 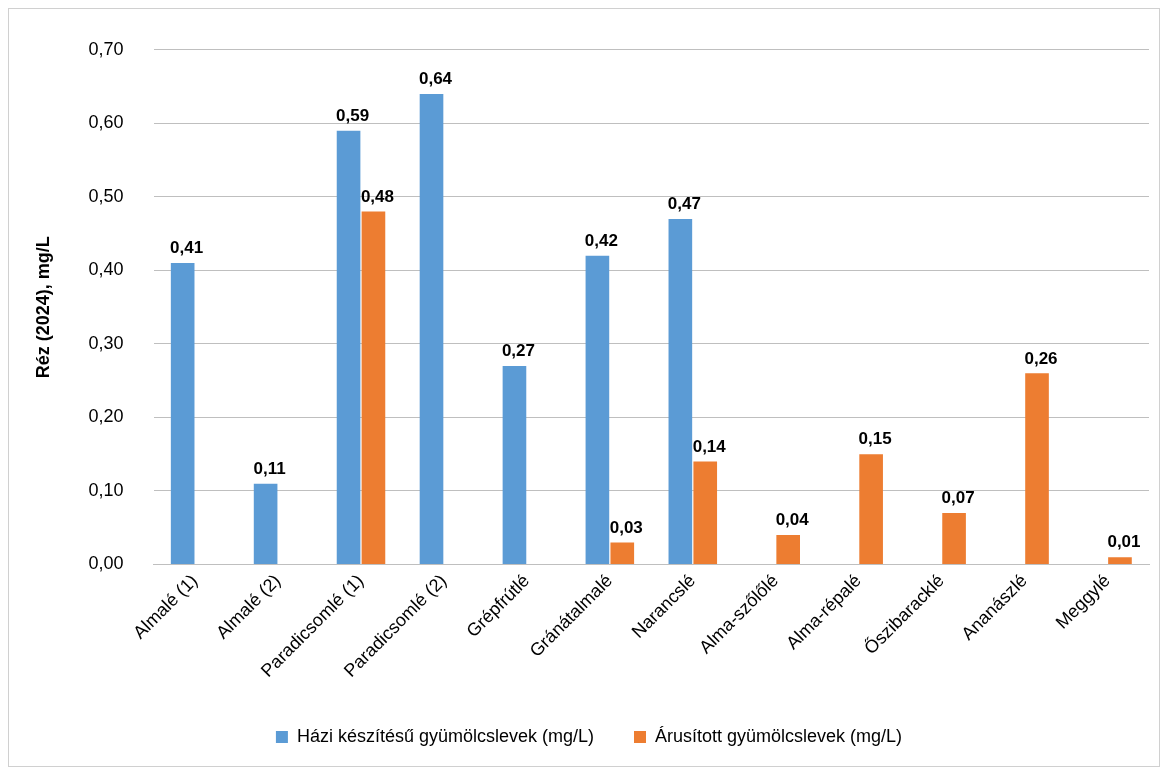 I want to click on data-label: 0,27, so click(x=518, y=351).